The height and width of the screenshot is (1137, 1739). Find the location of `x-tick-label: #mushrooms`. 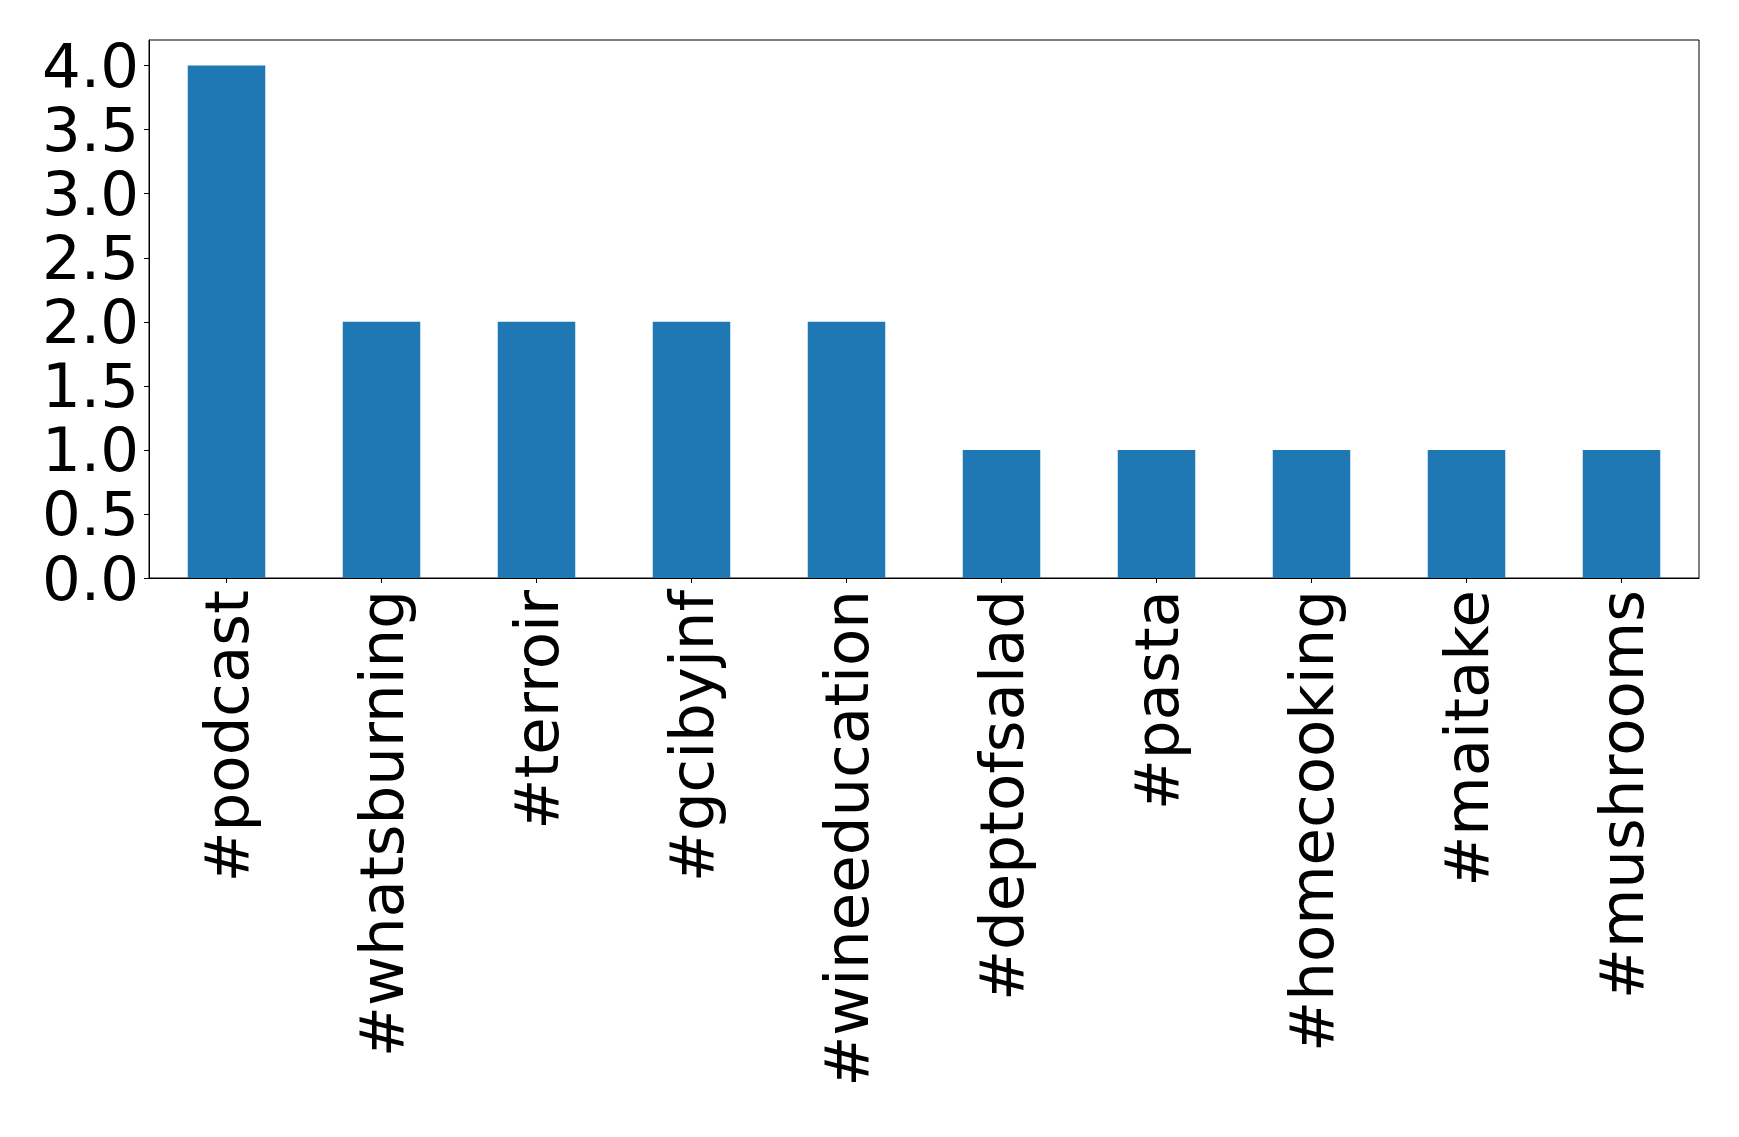

x-tick-label: #mushrooms is located at coordinates (1621, 795).